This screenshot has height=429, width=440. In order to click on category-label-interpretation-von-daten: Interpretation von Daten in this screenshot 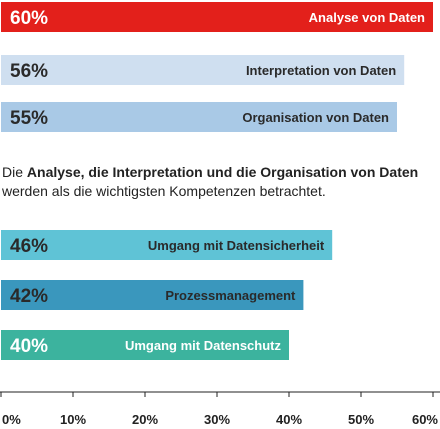, I will do `click(321, 70)`.